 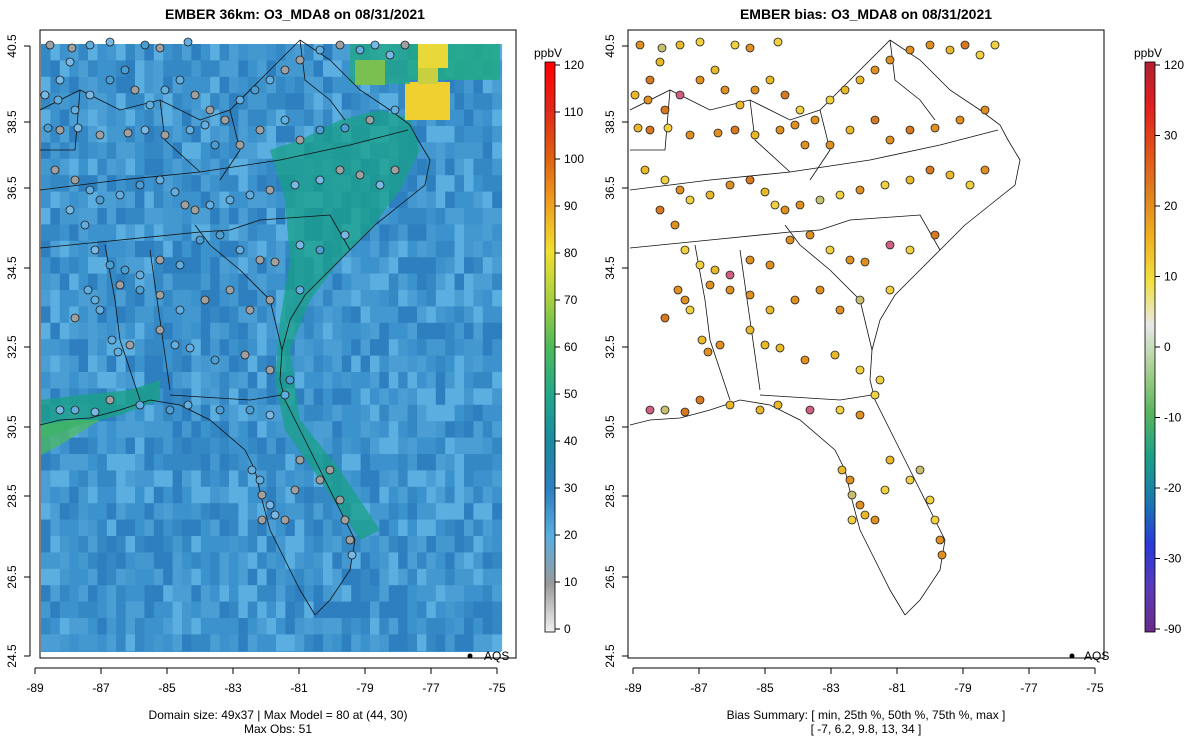 I want to click on colorbar-tick-label: 0, so click(x=567, y=629).